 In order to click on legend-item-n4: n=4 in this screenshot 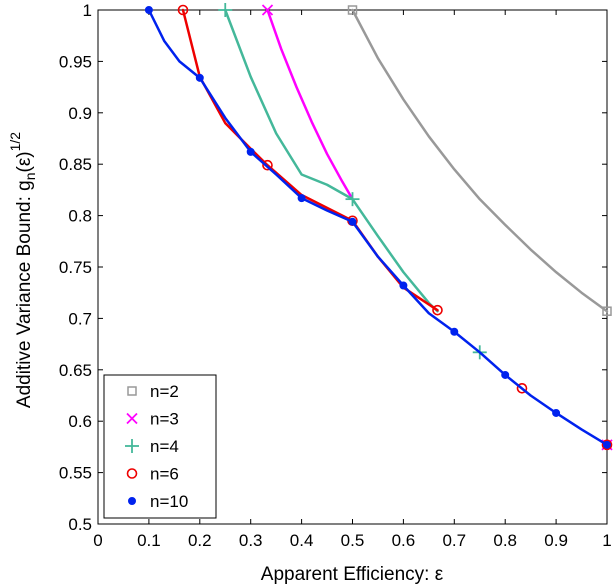, I will do `click(152, 446)`.